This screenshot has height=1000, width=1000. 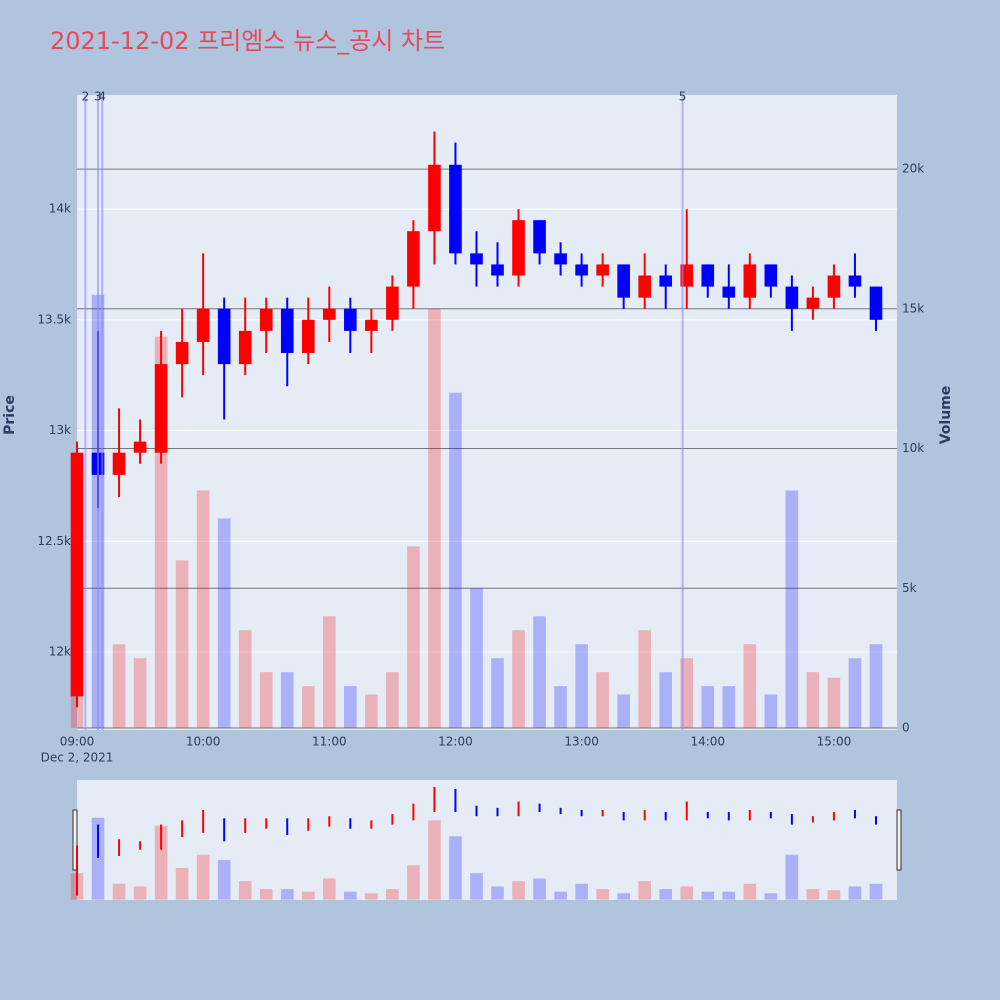 What do you see at coordinates (10, 415) in the screenshot?
I see `y-axis-title: Price` at bounding box center [10, 415].